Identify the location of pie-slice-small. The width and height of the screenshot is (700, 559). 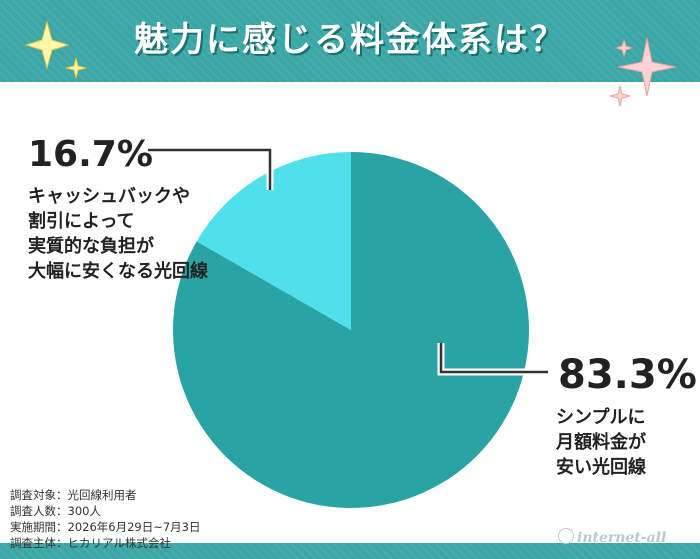
(273, 241).